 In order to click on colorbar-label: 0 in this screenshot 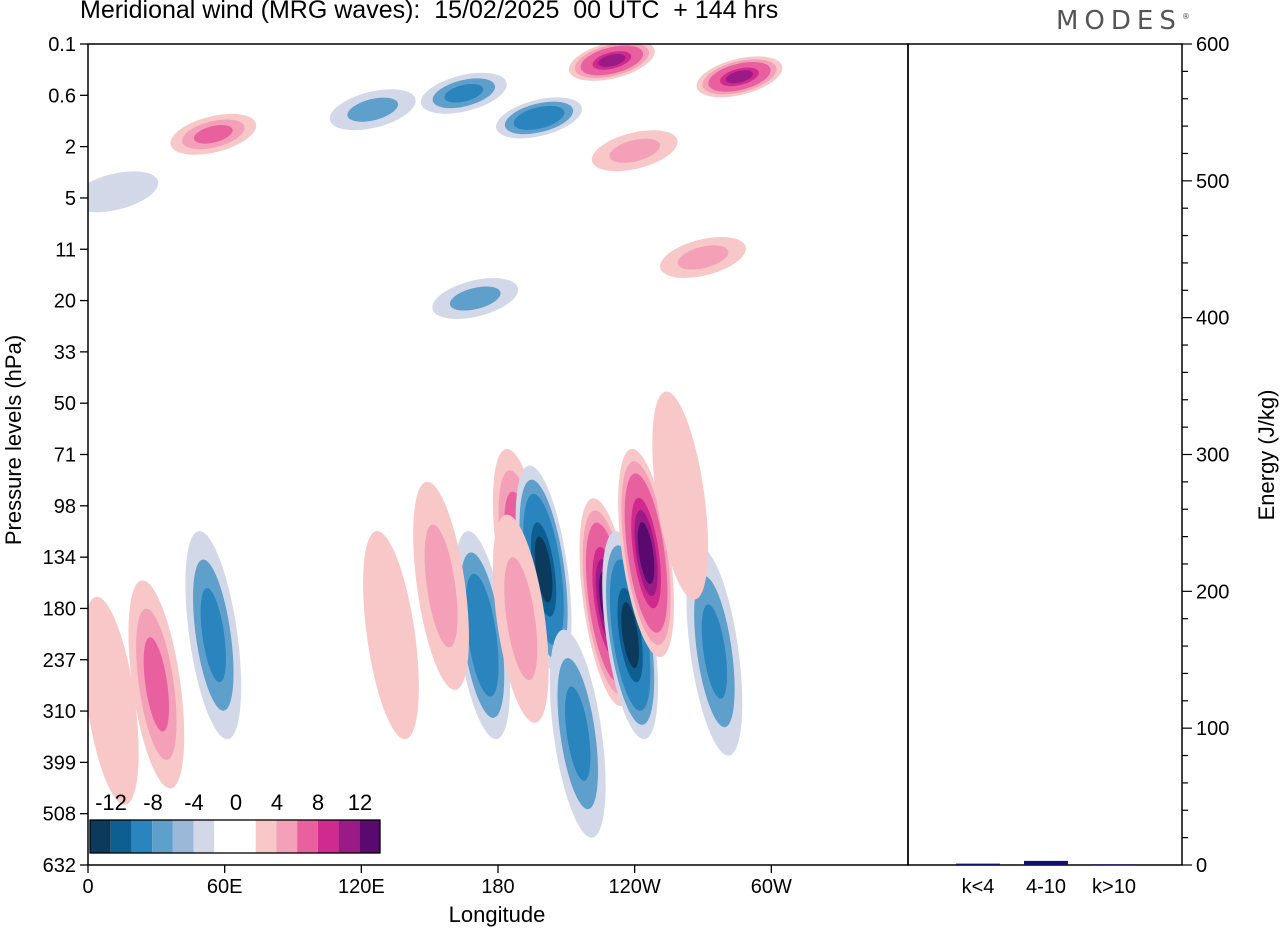, I will do `click(236, 802)`.